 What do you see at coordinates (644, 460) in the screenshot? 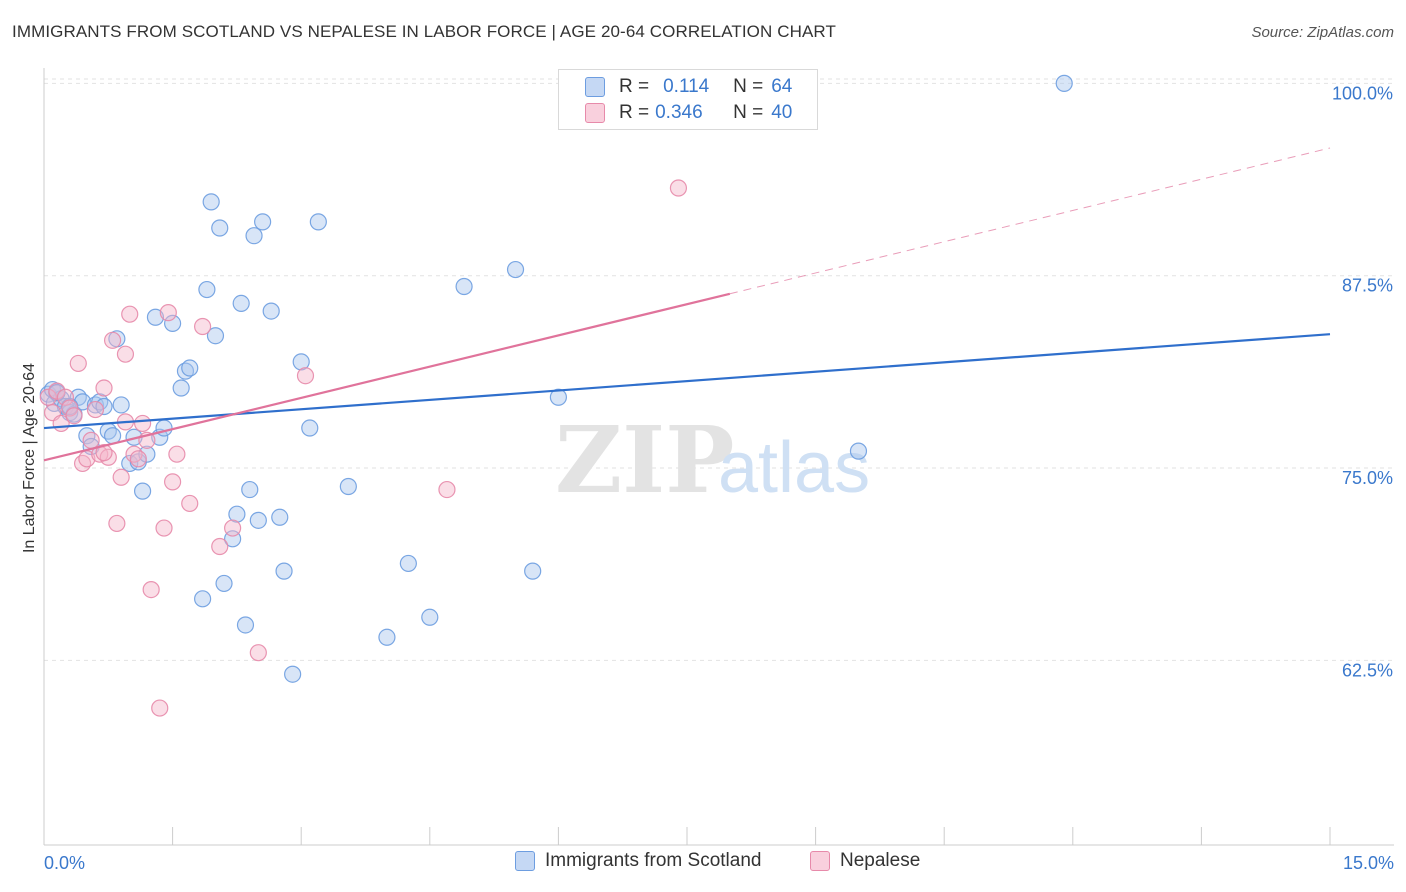
I see `watermark-zip: ZIP` at bounding box center [644, 460].